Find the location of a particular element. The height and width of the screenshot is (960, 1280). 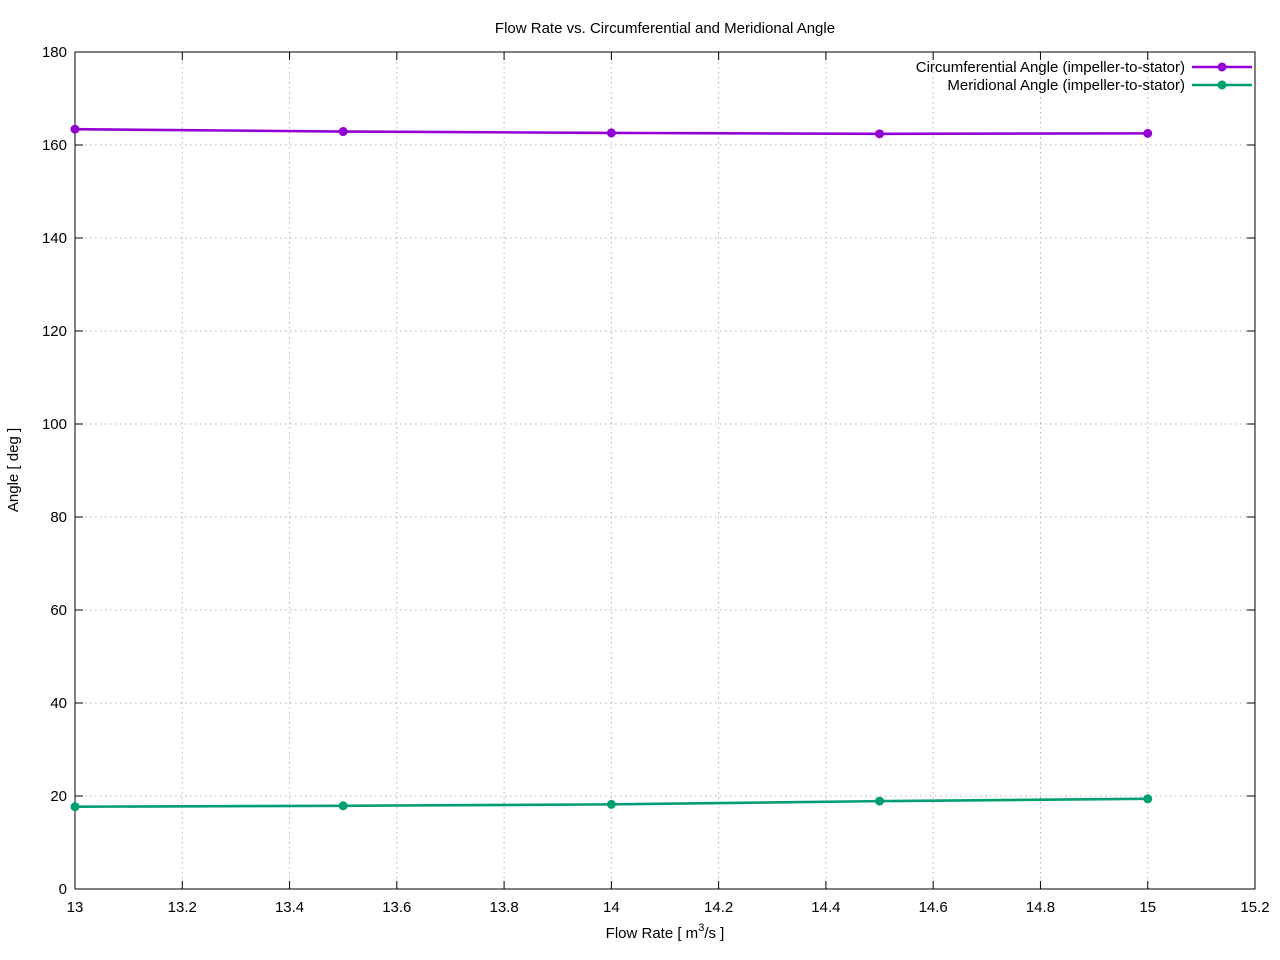

y-tick-label: 180 is located at coordinates (54, 52).